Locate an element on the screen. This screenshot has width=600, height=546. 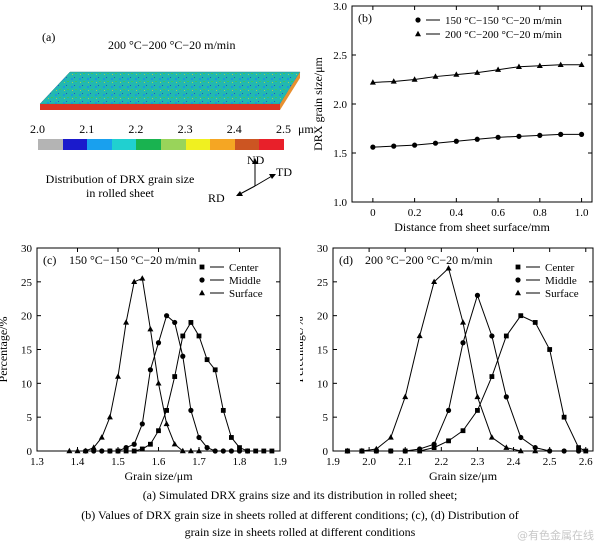
legend-marker-circle is located at coordinates (518, 280).